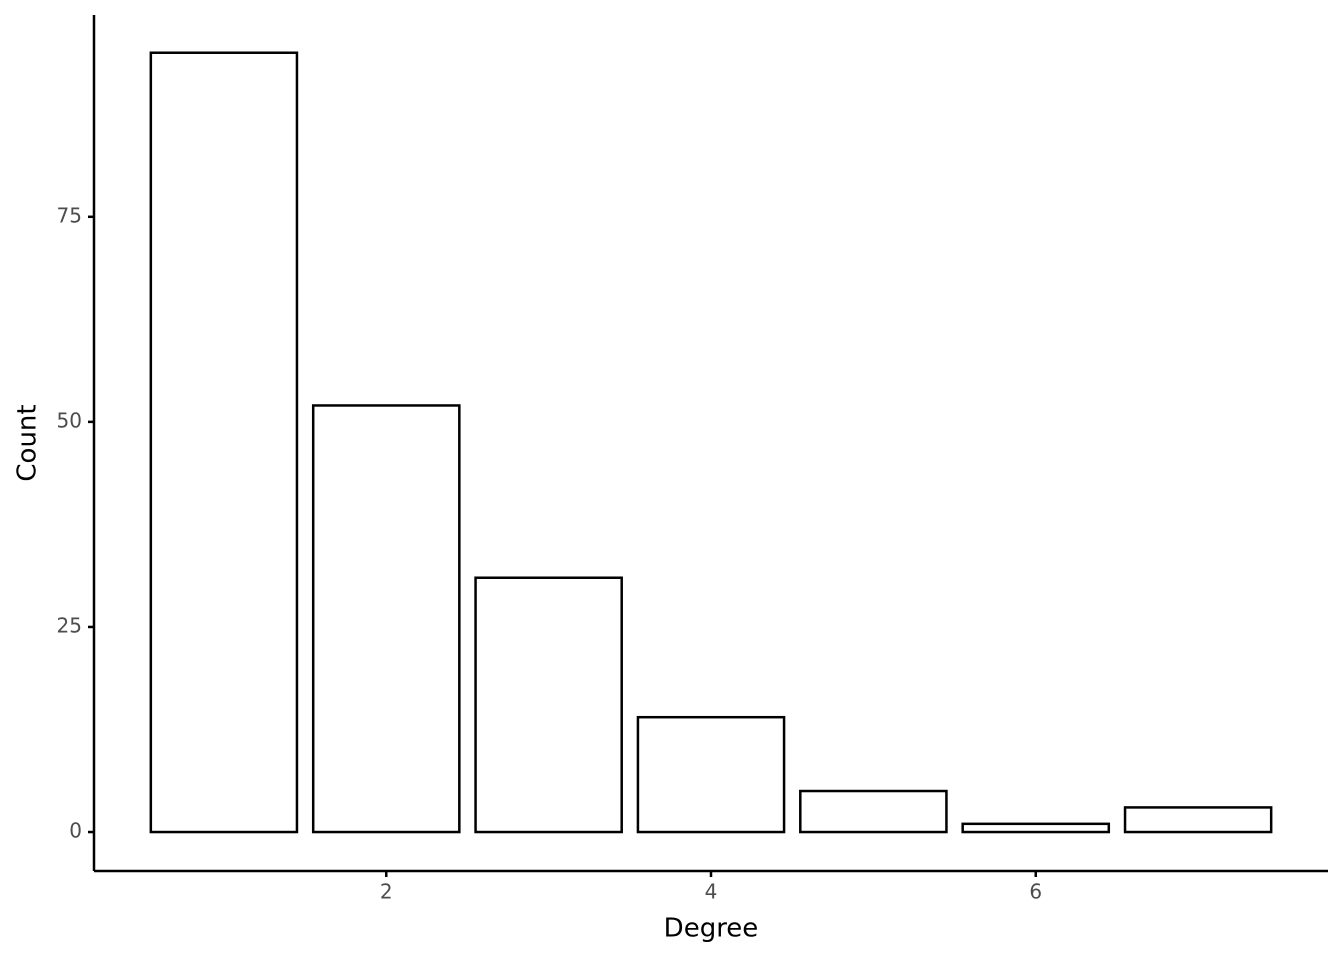 Image resolution: width=1344 pixels, height=960 pixels. I want to click on y-tick-label: 75, so click(69, 215).